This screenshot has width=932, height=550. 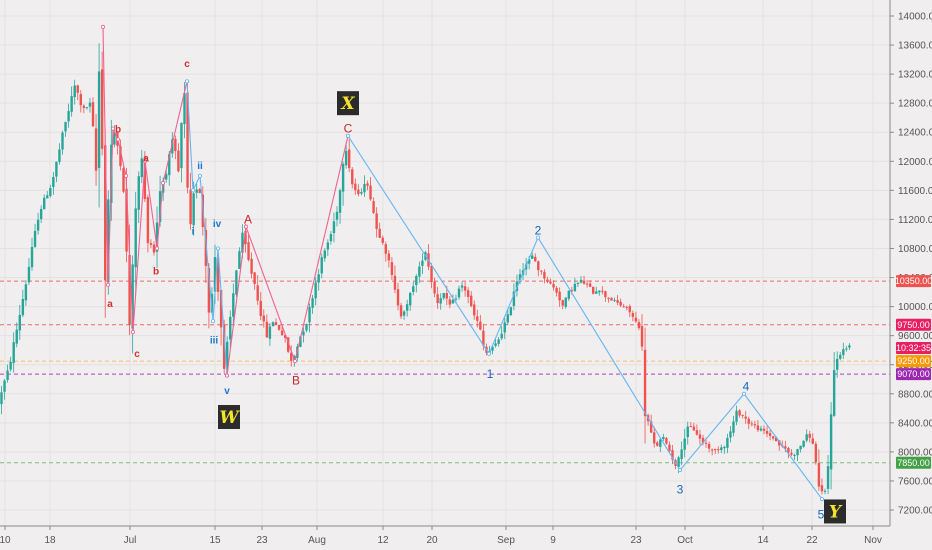 I want to click on wave-line, so click(x=145, y=179).